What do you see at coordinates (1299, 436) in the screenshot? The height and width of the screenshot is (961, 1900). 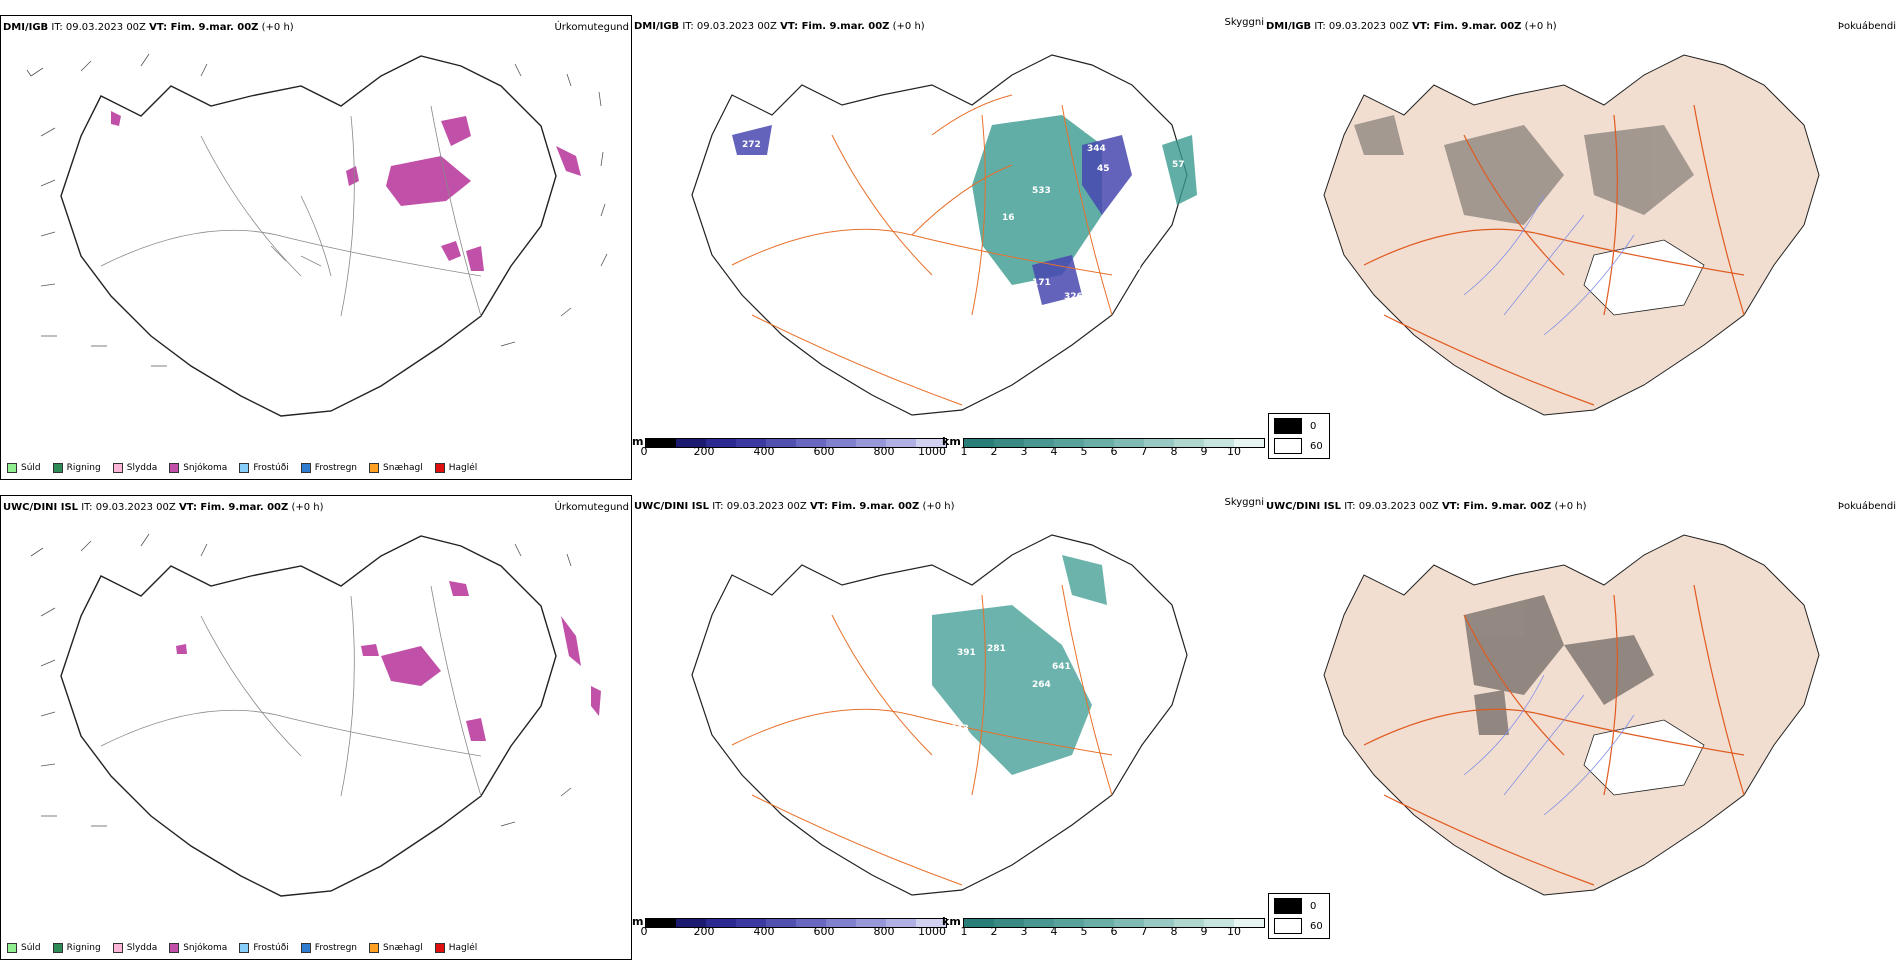 I see `fog-legend-top: 0 60` at bounding box center [1299, 436].